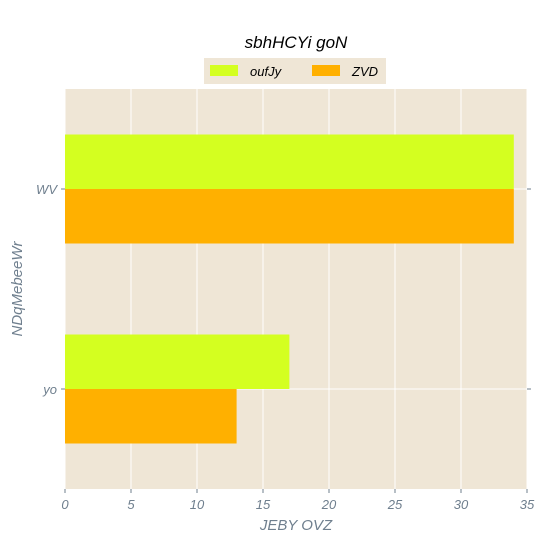 The width and height of the screenshot is (544, 544). Describe the element at coordinates (263, 504) in the screenshot. I see `x-tick-label: 15` at that location.